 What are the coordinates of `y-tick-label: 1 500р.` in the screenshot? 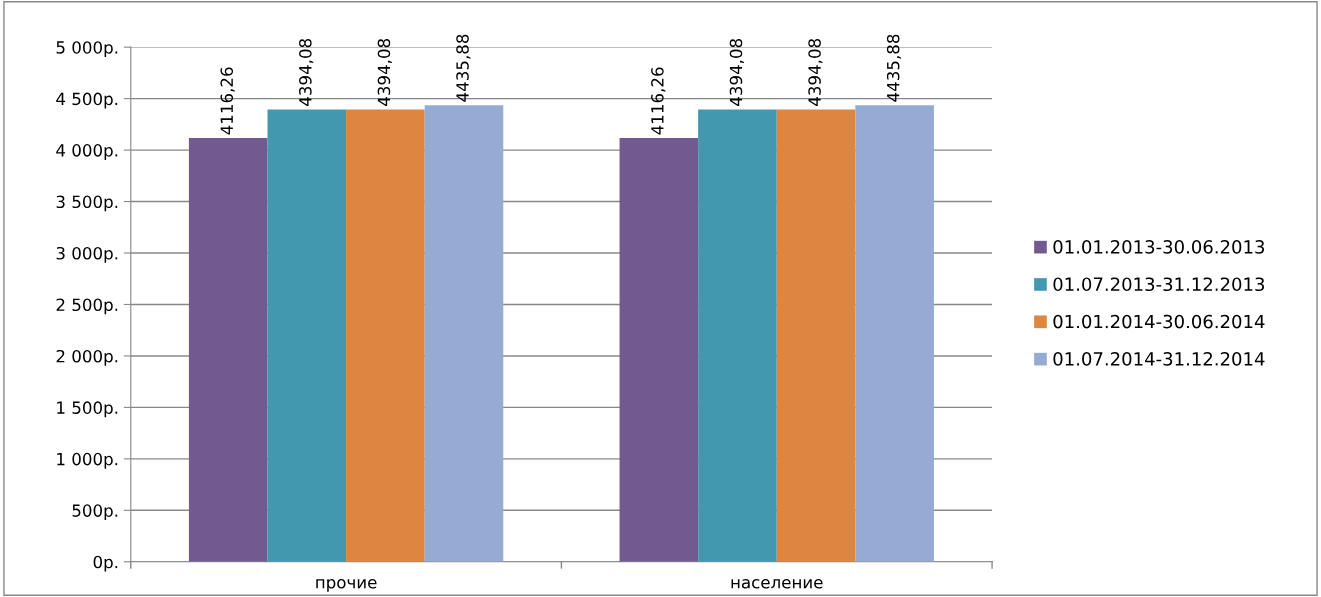 It's located at (87, 409).